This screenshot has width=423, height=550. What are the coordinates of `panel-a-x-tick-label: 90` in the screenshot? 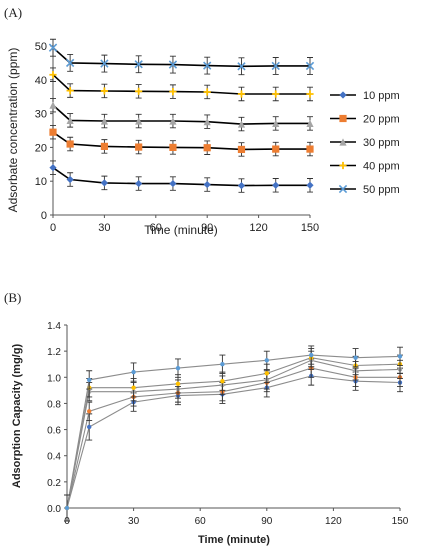 It's located at (207, 228).